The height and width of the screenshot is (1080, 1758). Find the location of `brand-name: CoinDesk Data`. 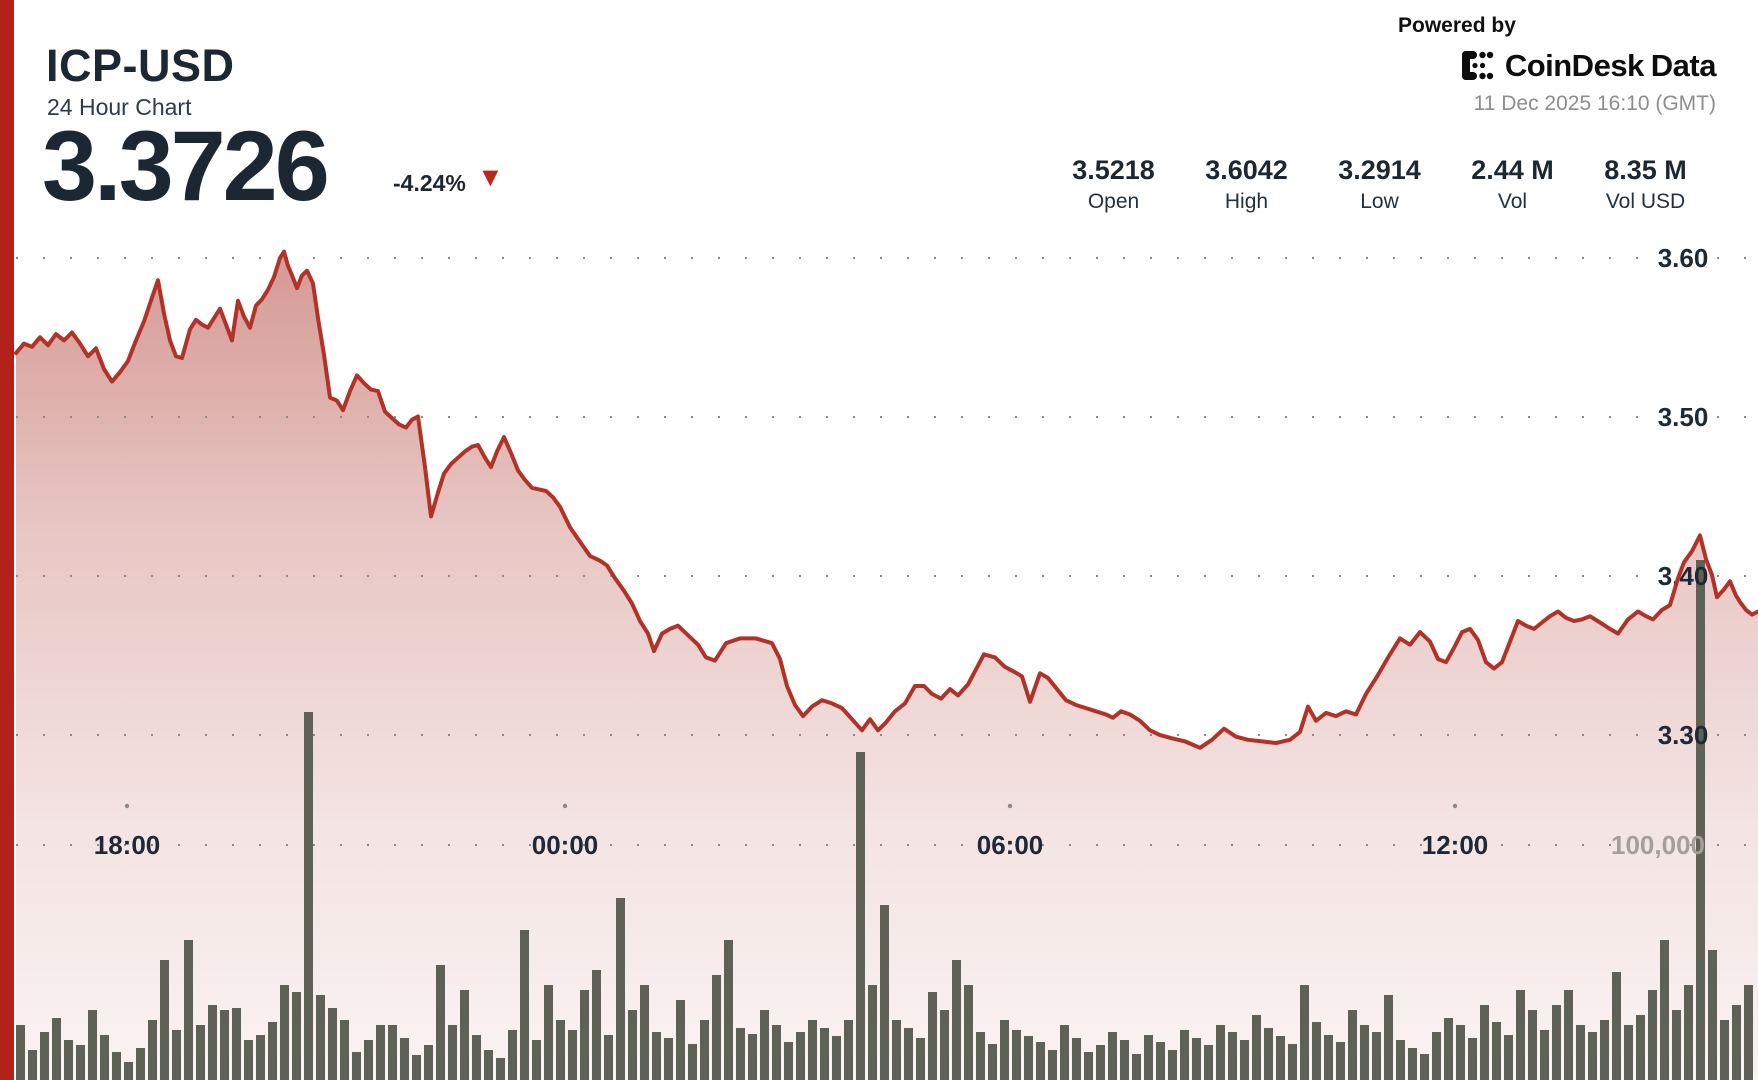

brand-name: CoinDesk Data is located at coordinates (1610, 65).